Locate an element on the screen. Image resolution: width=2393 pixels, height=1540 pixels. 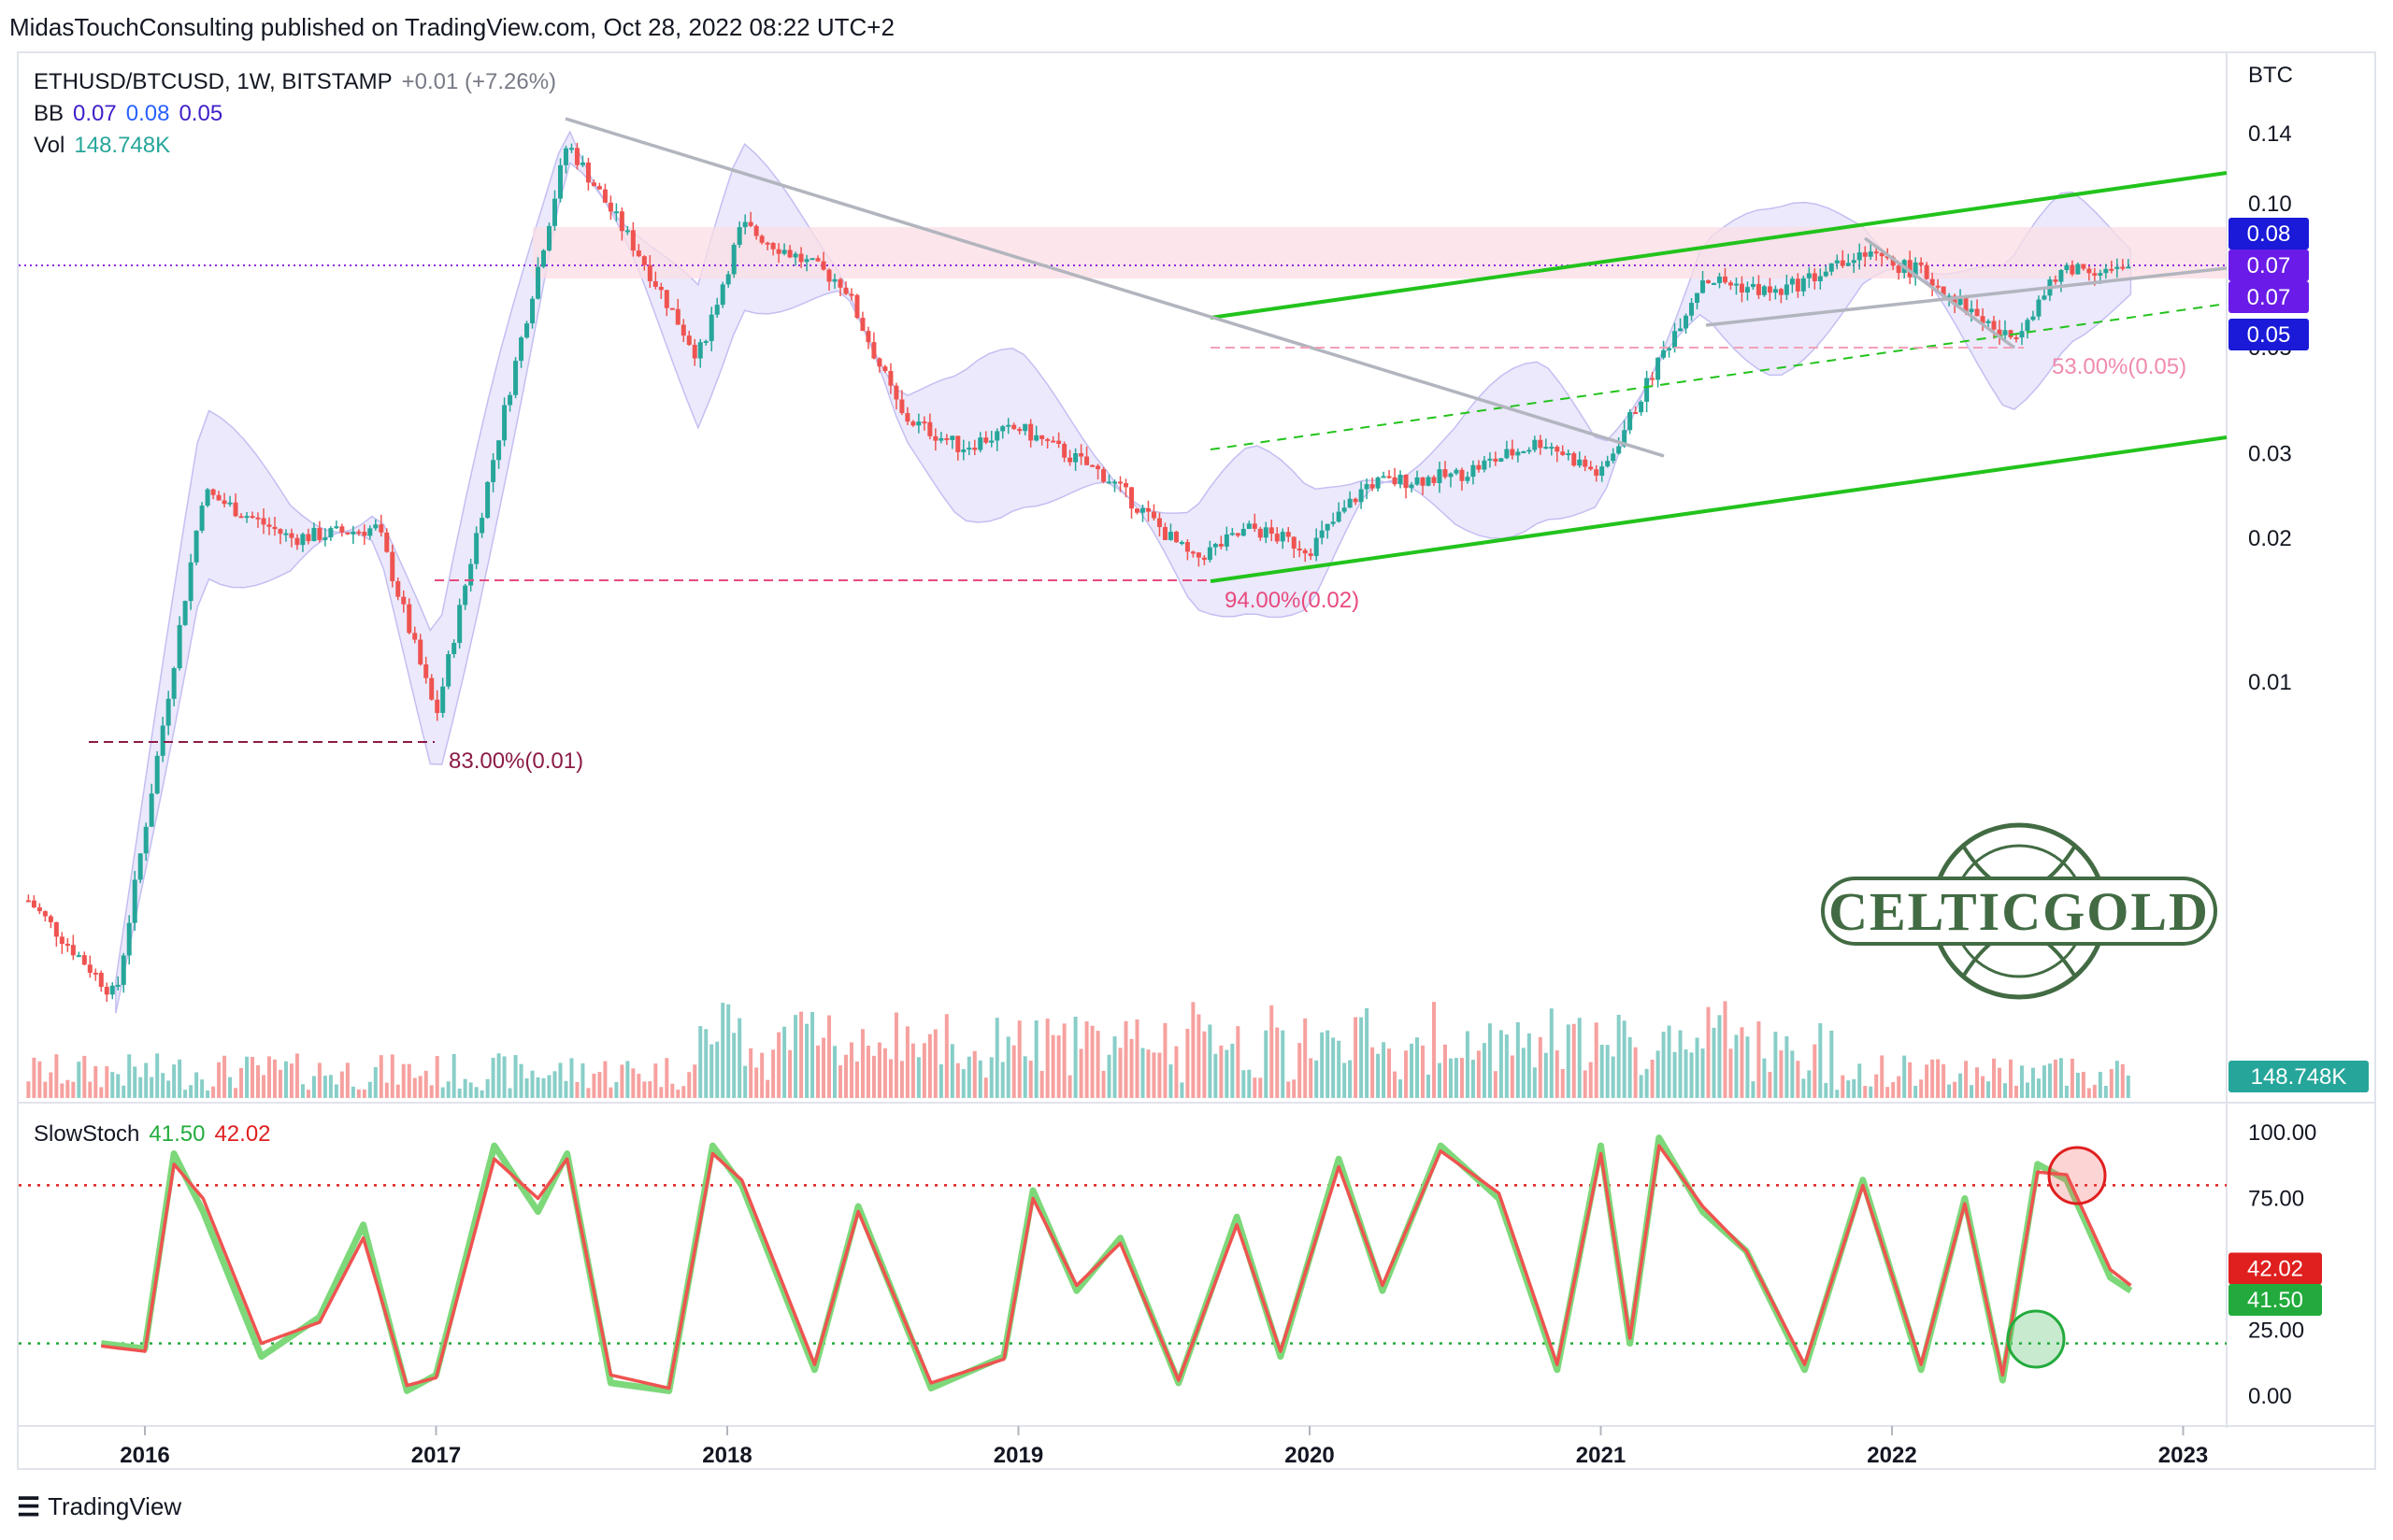
legend-bb-label: BB is located at coordinates (49, 113).